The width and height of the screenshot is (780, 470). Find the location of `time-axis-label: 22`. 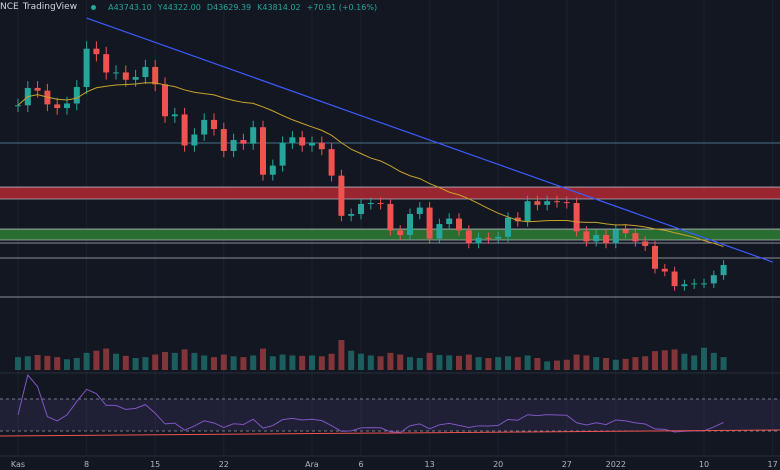

time-axis-label: 22 is located at coordinates (224, 464).